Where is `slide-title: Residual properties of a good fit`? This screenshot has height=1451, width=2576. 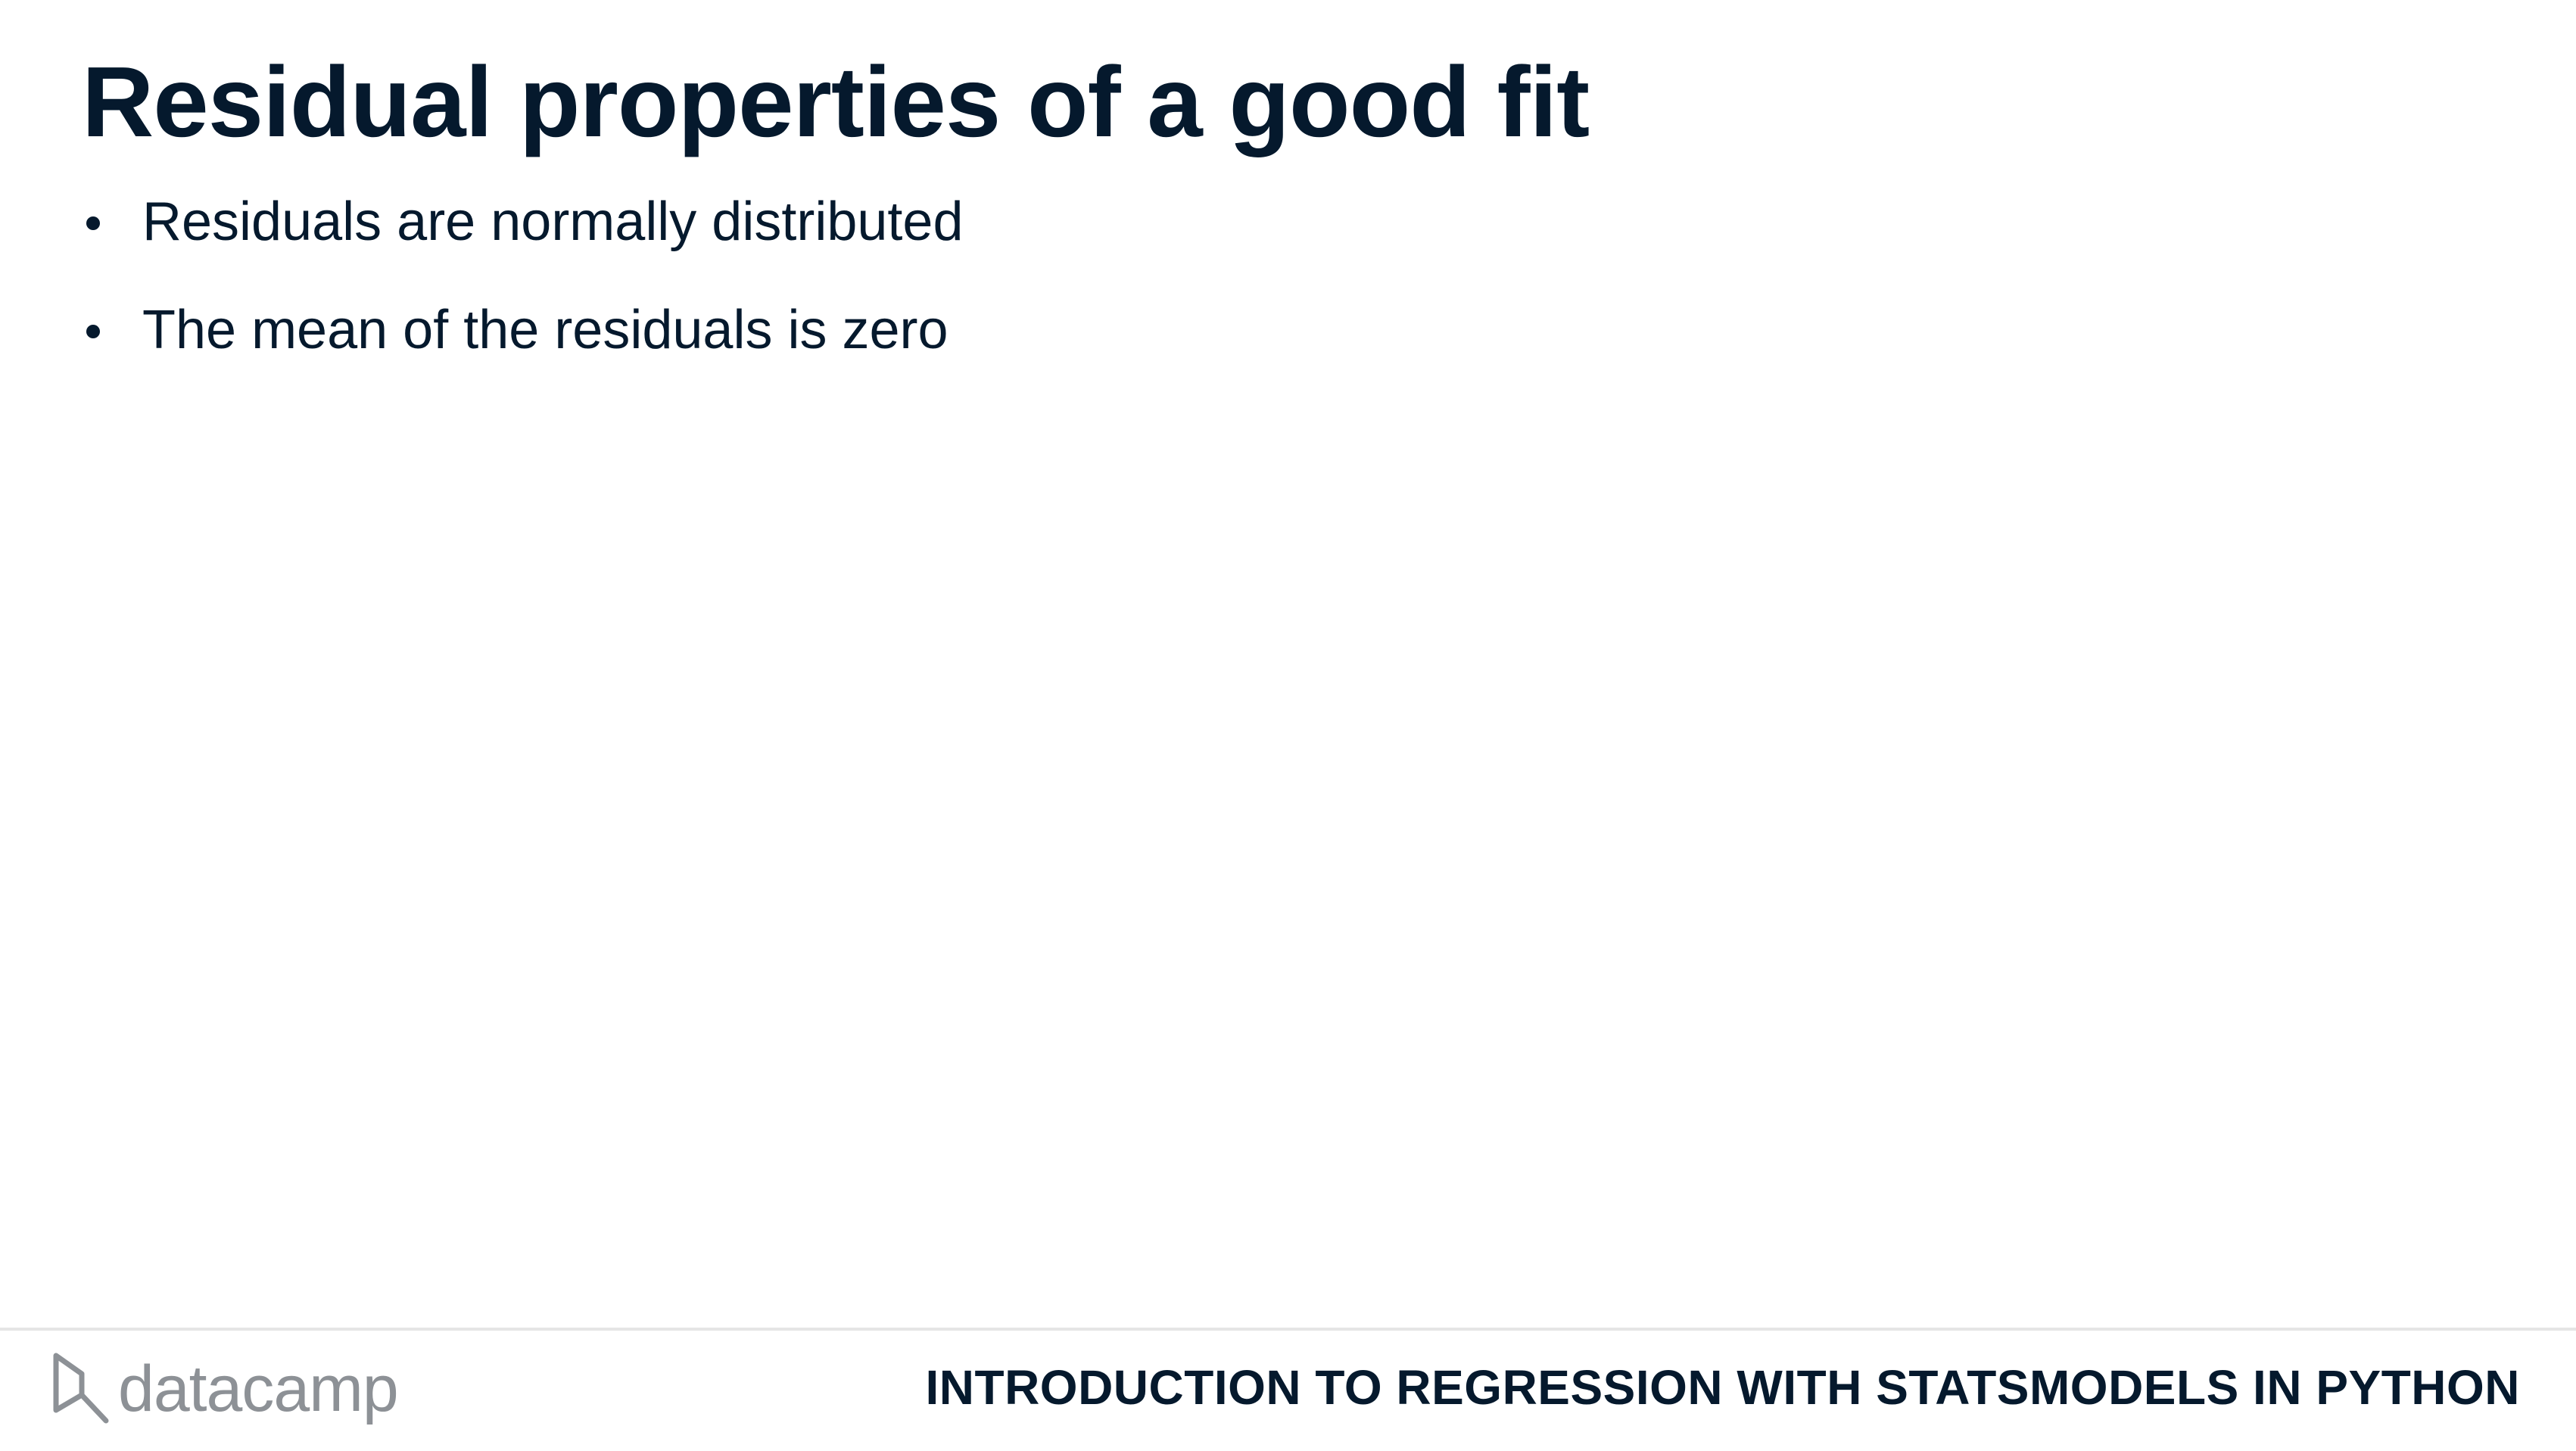
slide-title: Residual properties of a good fit is located at coordinates (836, 101).